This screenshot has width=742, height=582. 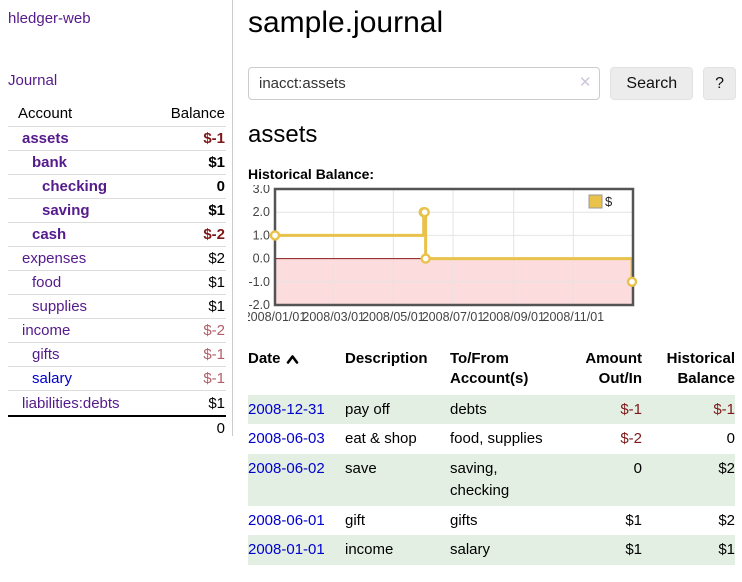 I want to click on sidebar-account-row: gifts $-1, so click(x=117, y=355).